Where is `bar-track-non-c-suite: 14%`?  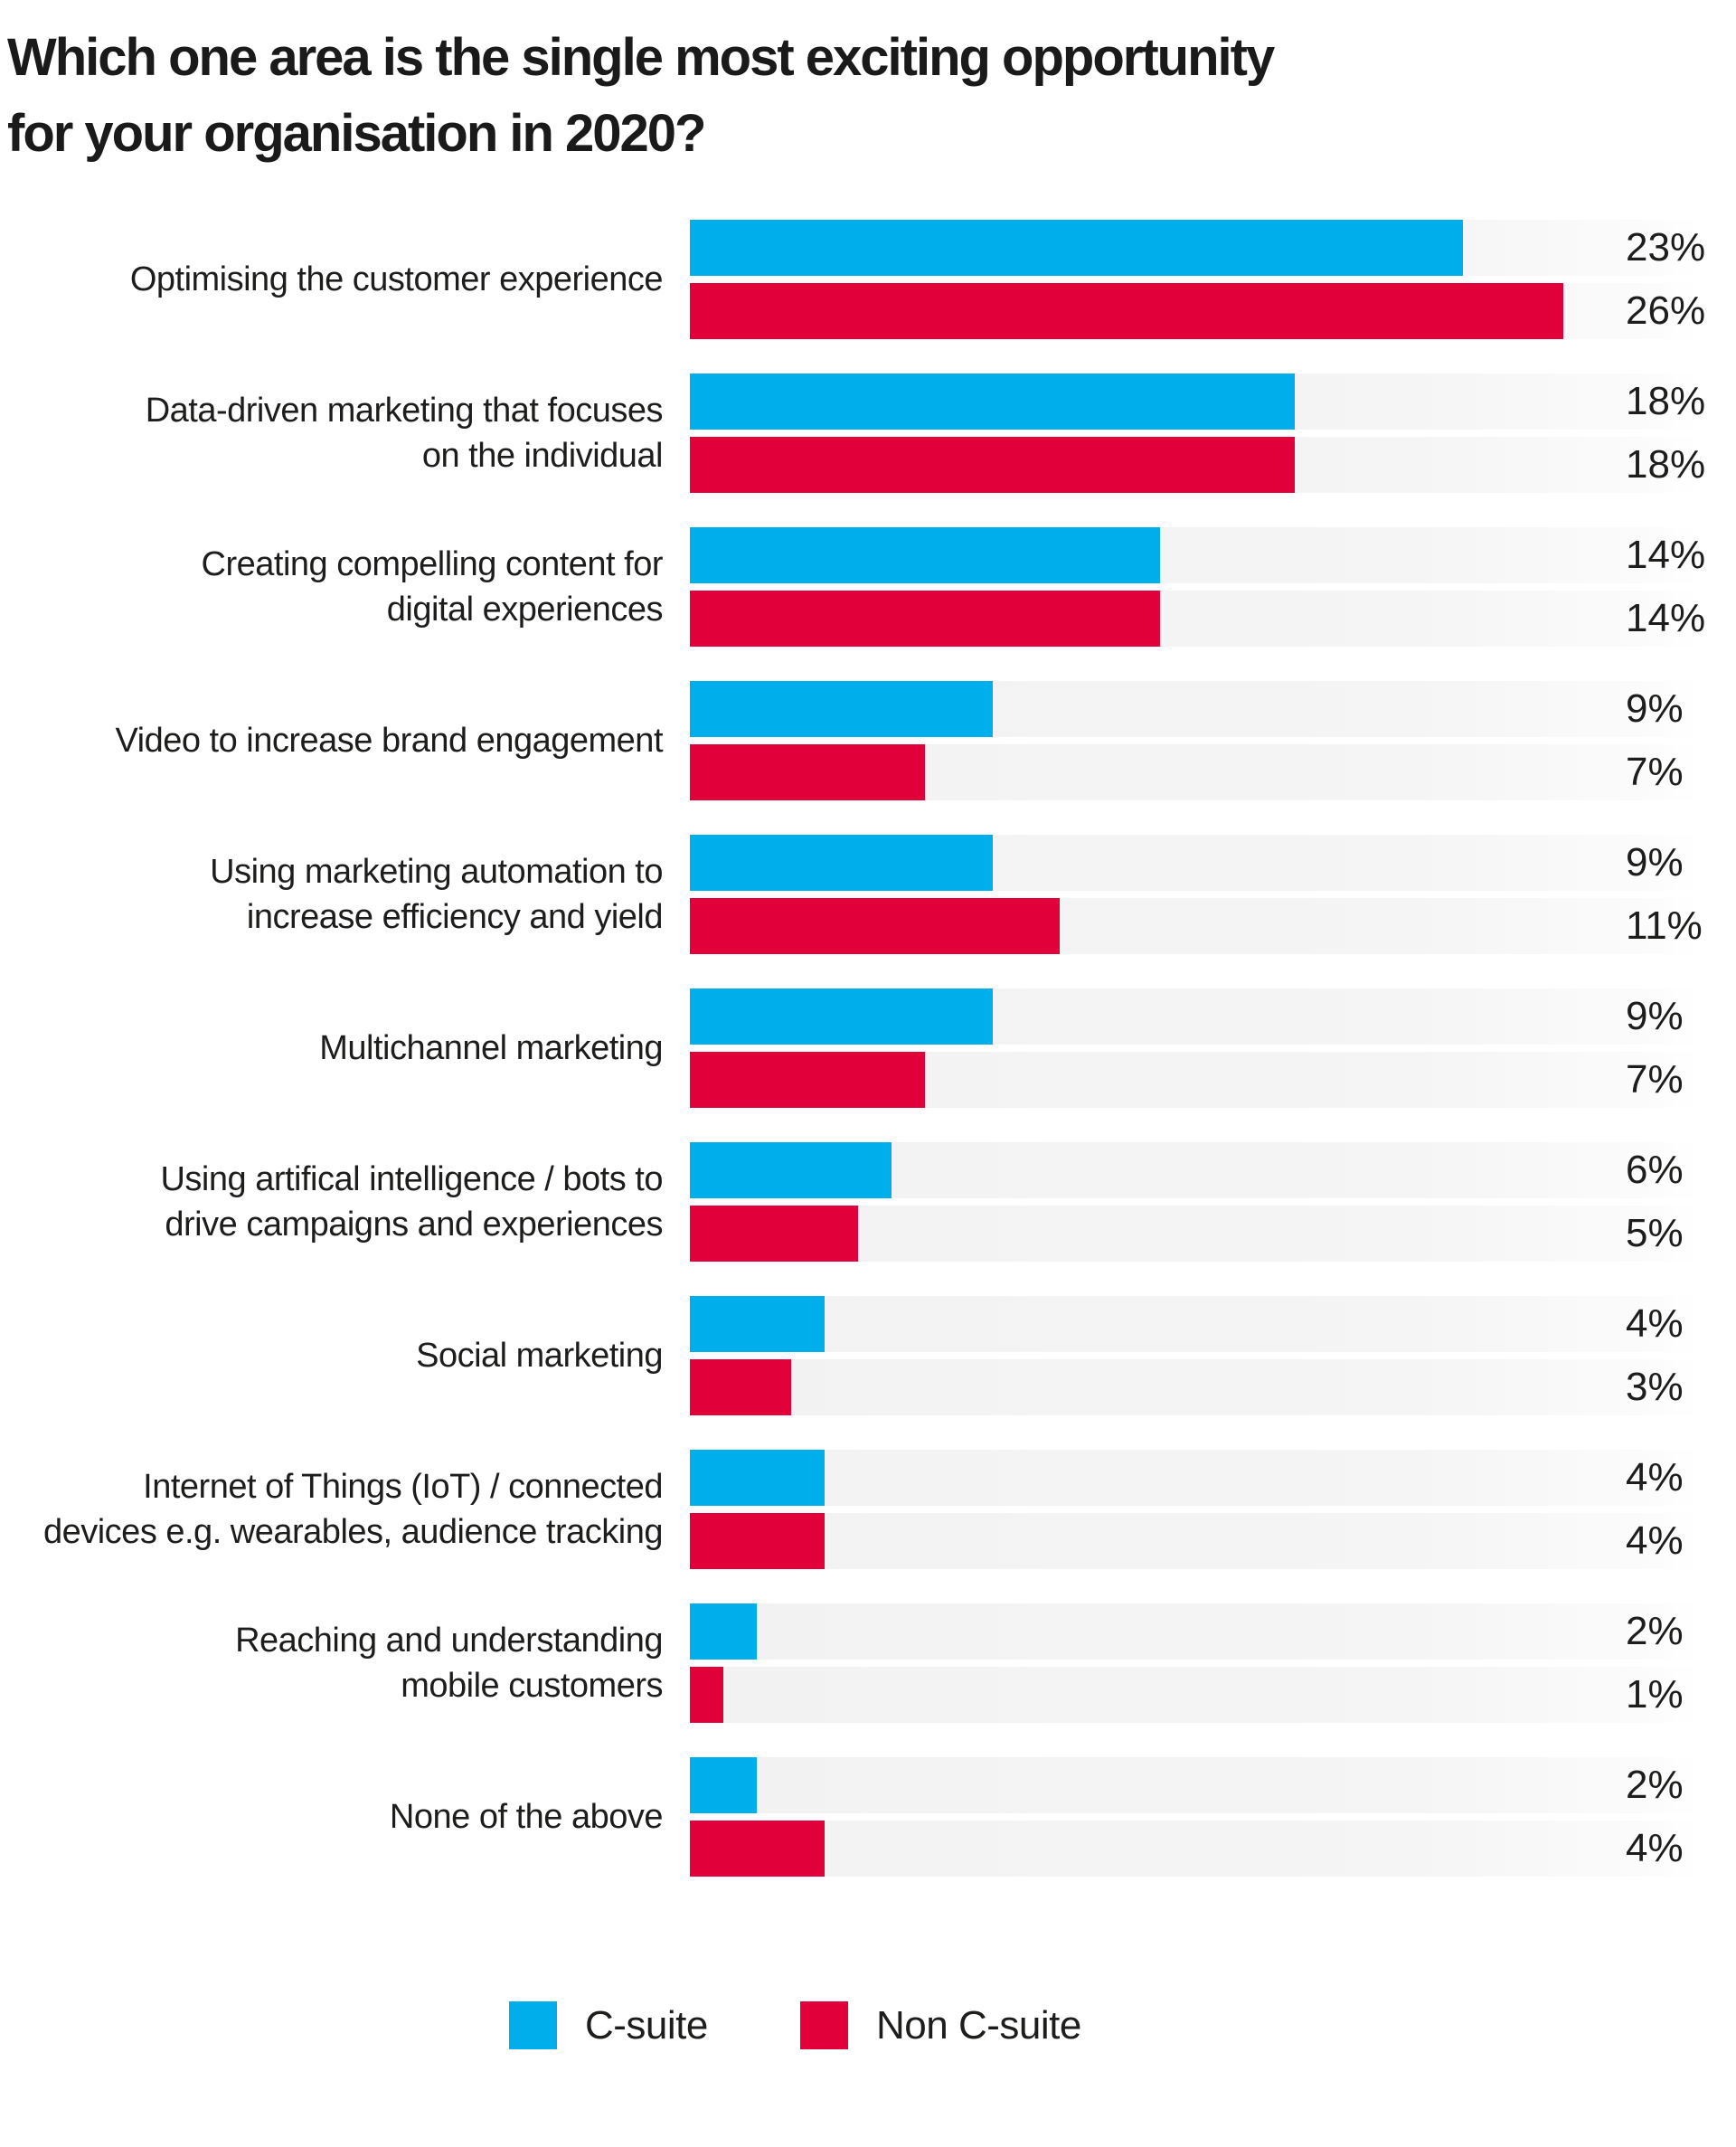 bar-track-non-c-suite: 14% is located at coordinates (1197, 619).